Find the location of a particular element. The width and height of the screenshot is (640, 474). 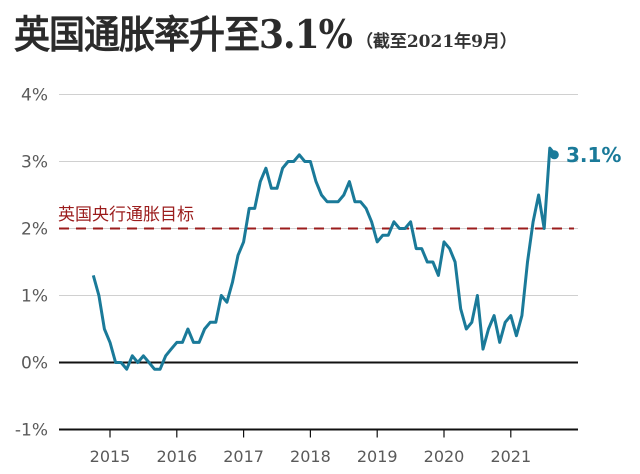

y-tick-label: 3% is located at coordinates (34, 163).